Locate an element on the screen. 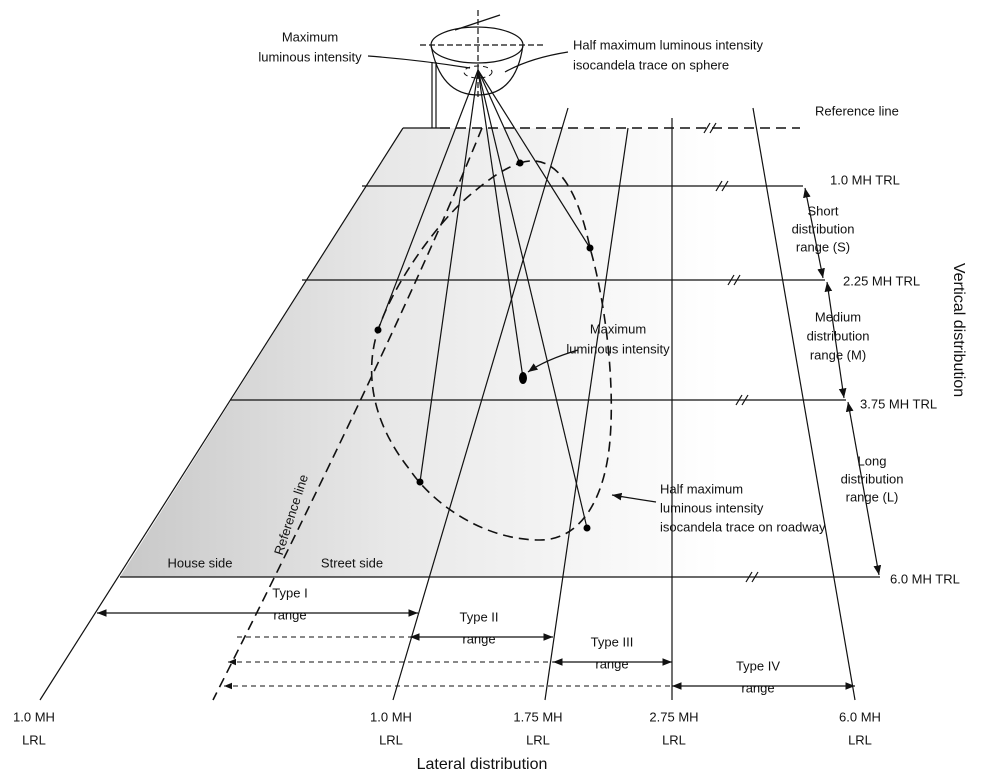 This screenshot has width=984, height=775. side-label: Street side is located at coordinates (352, 562).